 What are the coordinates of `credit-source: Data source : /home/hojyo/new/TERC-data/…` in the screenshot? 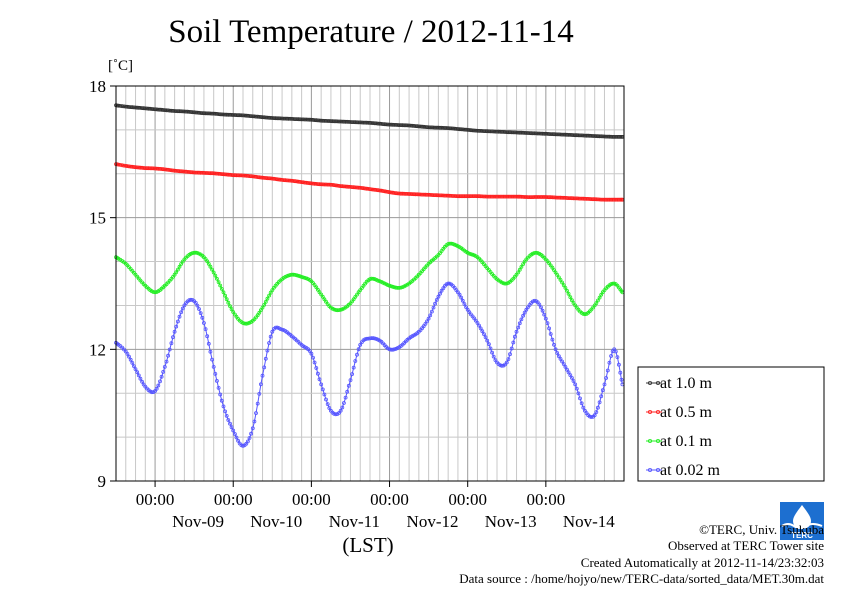 It's located at (641, 578).